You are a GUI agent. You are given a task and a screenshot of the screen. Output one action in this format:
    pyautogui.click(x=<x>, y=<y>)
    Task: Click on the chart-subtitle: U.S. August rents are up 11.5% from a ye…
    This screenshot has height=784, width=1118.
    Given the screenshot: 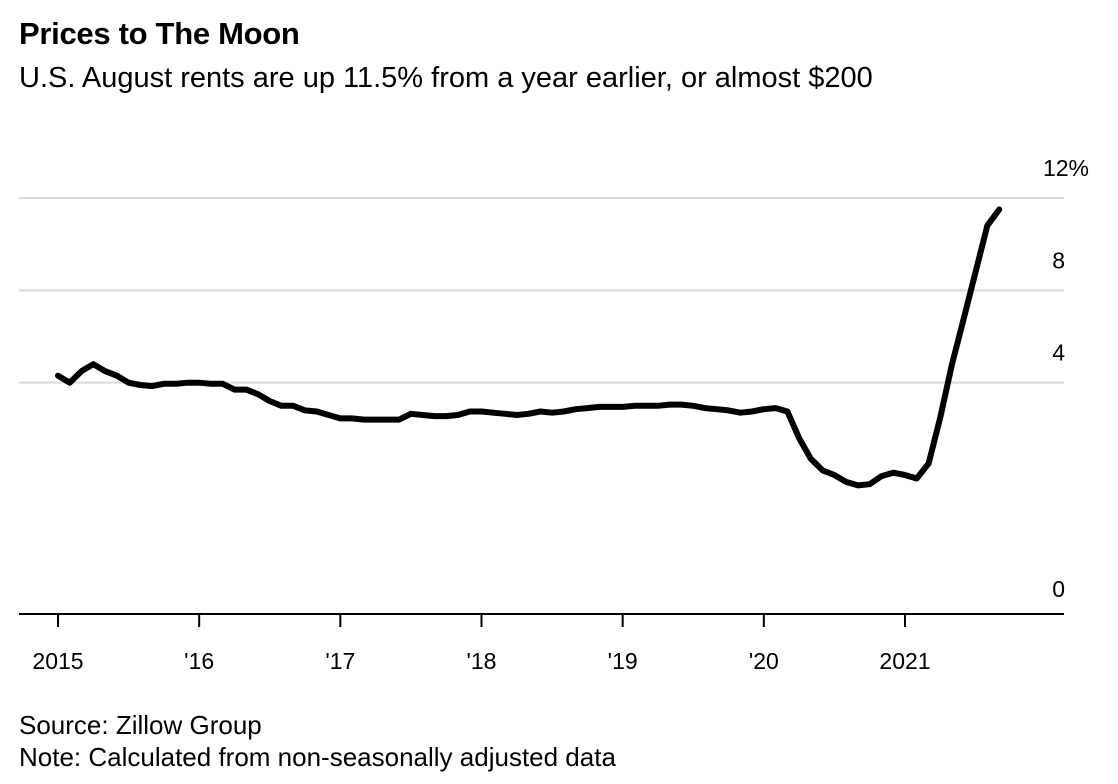 What is the action you would take?
    pyautogui.click(x=446, y=78)
    